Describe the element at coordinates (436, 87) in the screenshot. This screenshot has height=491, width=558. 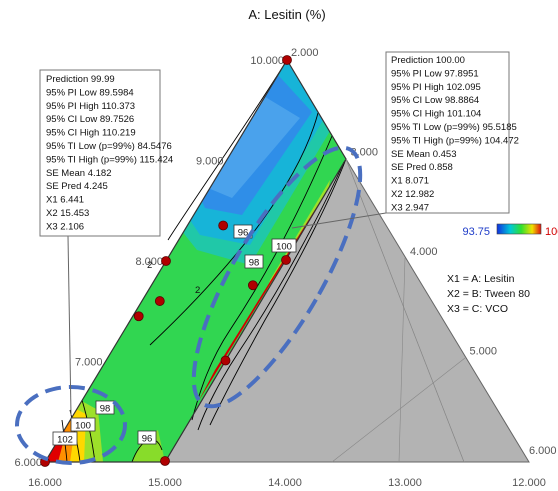
I see `prediction-line: 95% PI High 102.095` at that location.